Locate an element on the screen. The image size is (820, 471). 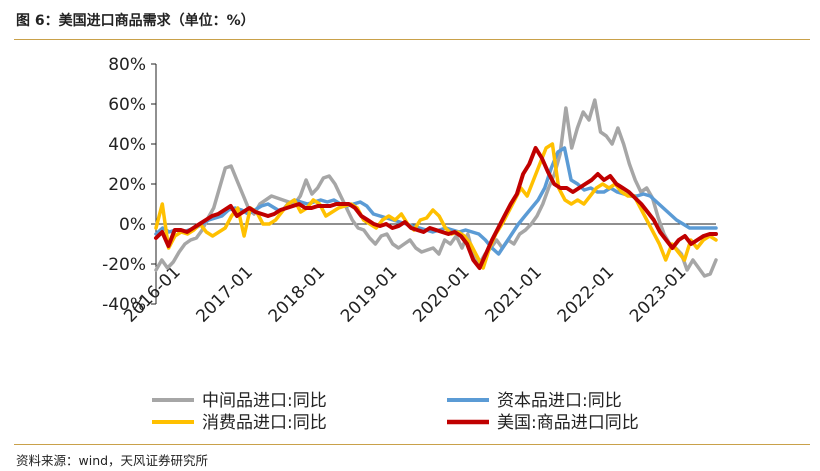
source-divider is located at coordinates (412, 444).